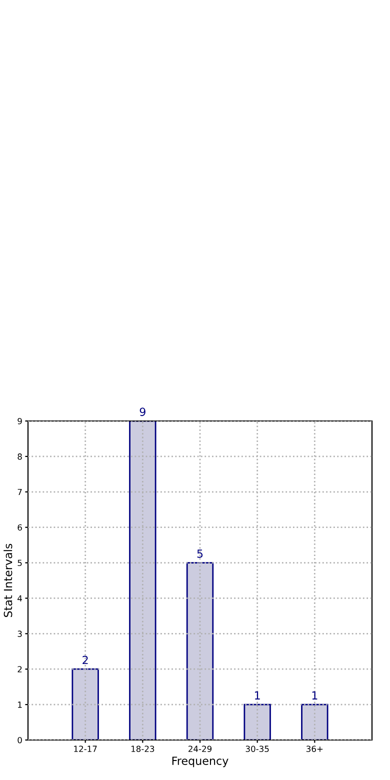 This screenshot has width=390, height=780. Describe the element at coordinates (85, 749) in the screenshot. I see `x-tick-label: 12-17` at that location.